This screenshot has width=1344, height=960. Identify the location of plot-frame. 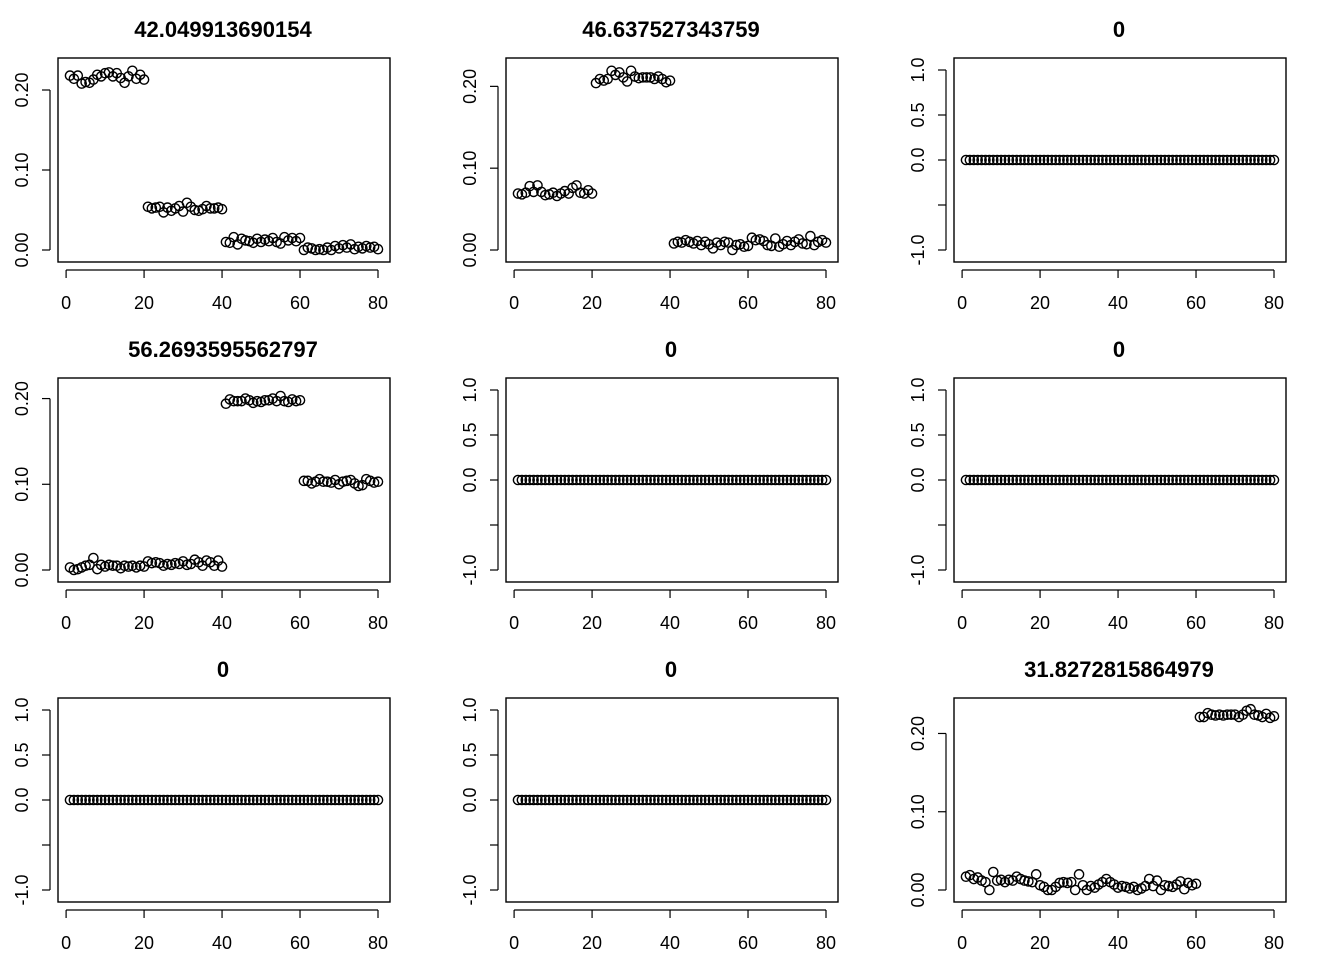
(672, 160).